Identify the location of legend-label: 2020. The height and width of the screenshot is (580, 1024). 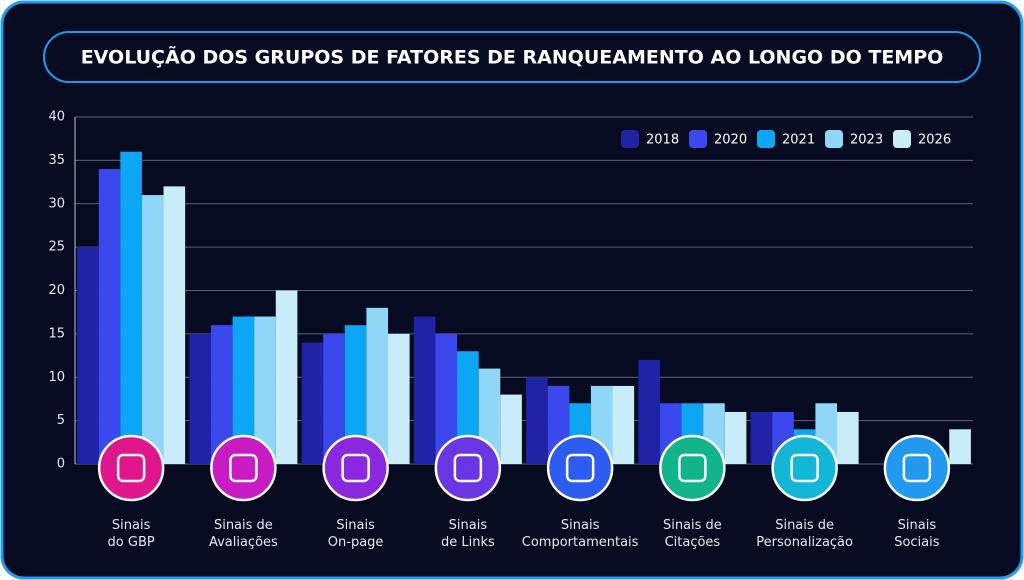
(730, 140).